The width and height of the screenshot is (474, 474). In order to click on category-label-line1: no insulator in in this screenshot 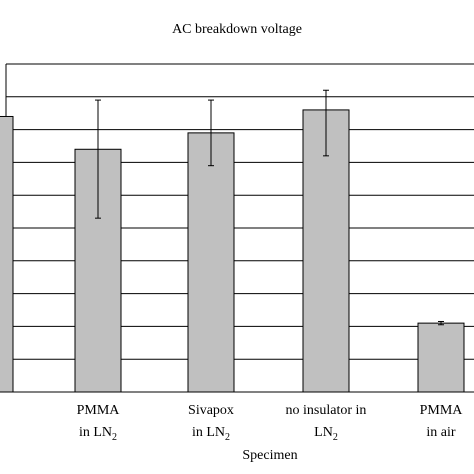, I will do `click(326, 410)`.